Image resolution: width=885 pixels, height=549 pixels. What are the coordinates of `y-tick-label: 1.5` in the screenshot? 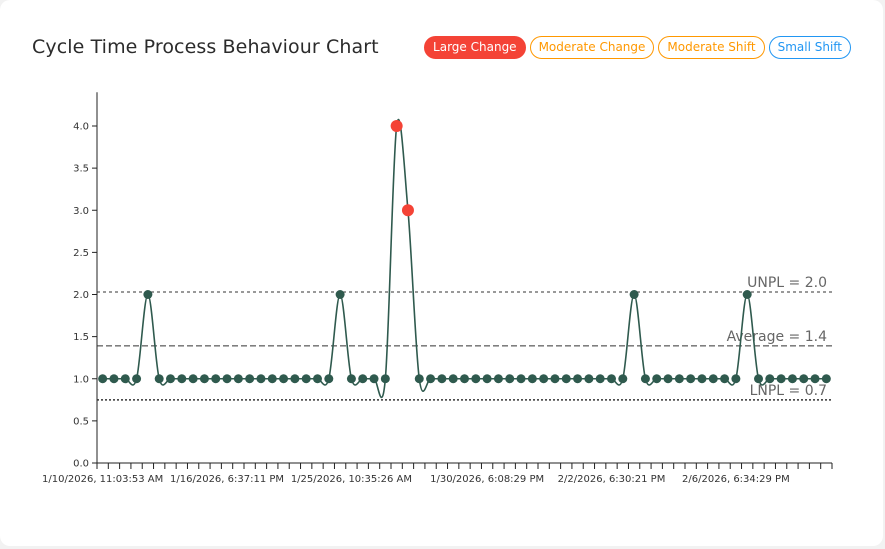 It's located at (81, 337).